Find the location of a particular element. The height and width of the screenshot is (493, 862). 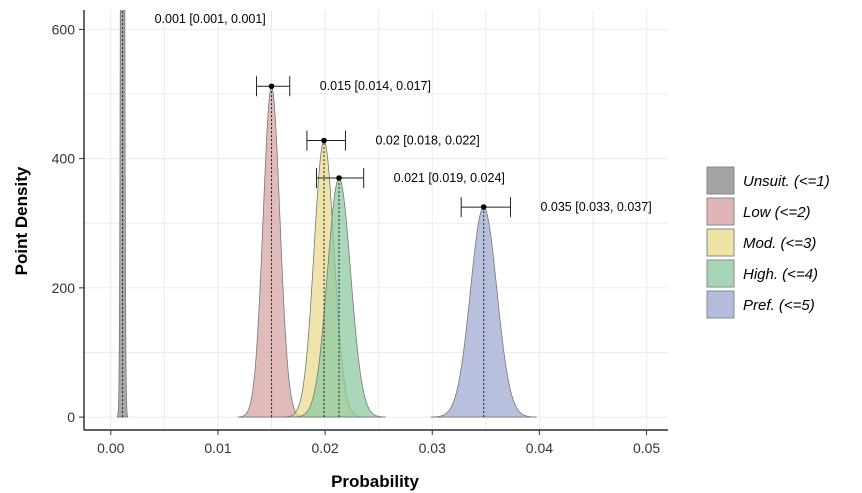

annotation-label-0: 0.001 [0.001, 0.001] is located at coordinates (210, 19).